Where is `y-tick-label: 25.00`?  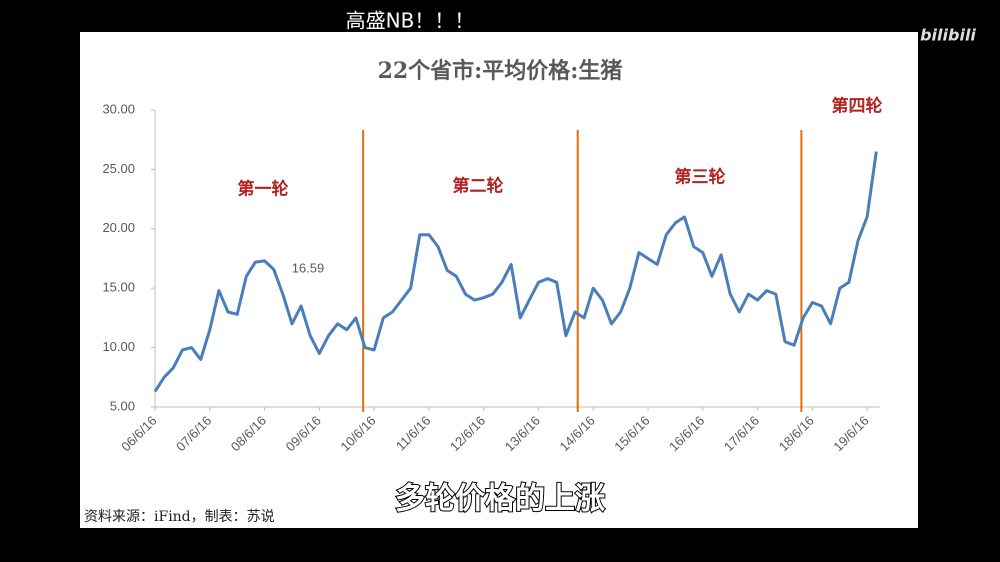 y-tick-label: 25.00 is located at coordinates (118, 168).